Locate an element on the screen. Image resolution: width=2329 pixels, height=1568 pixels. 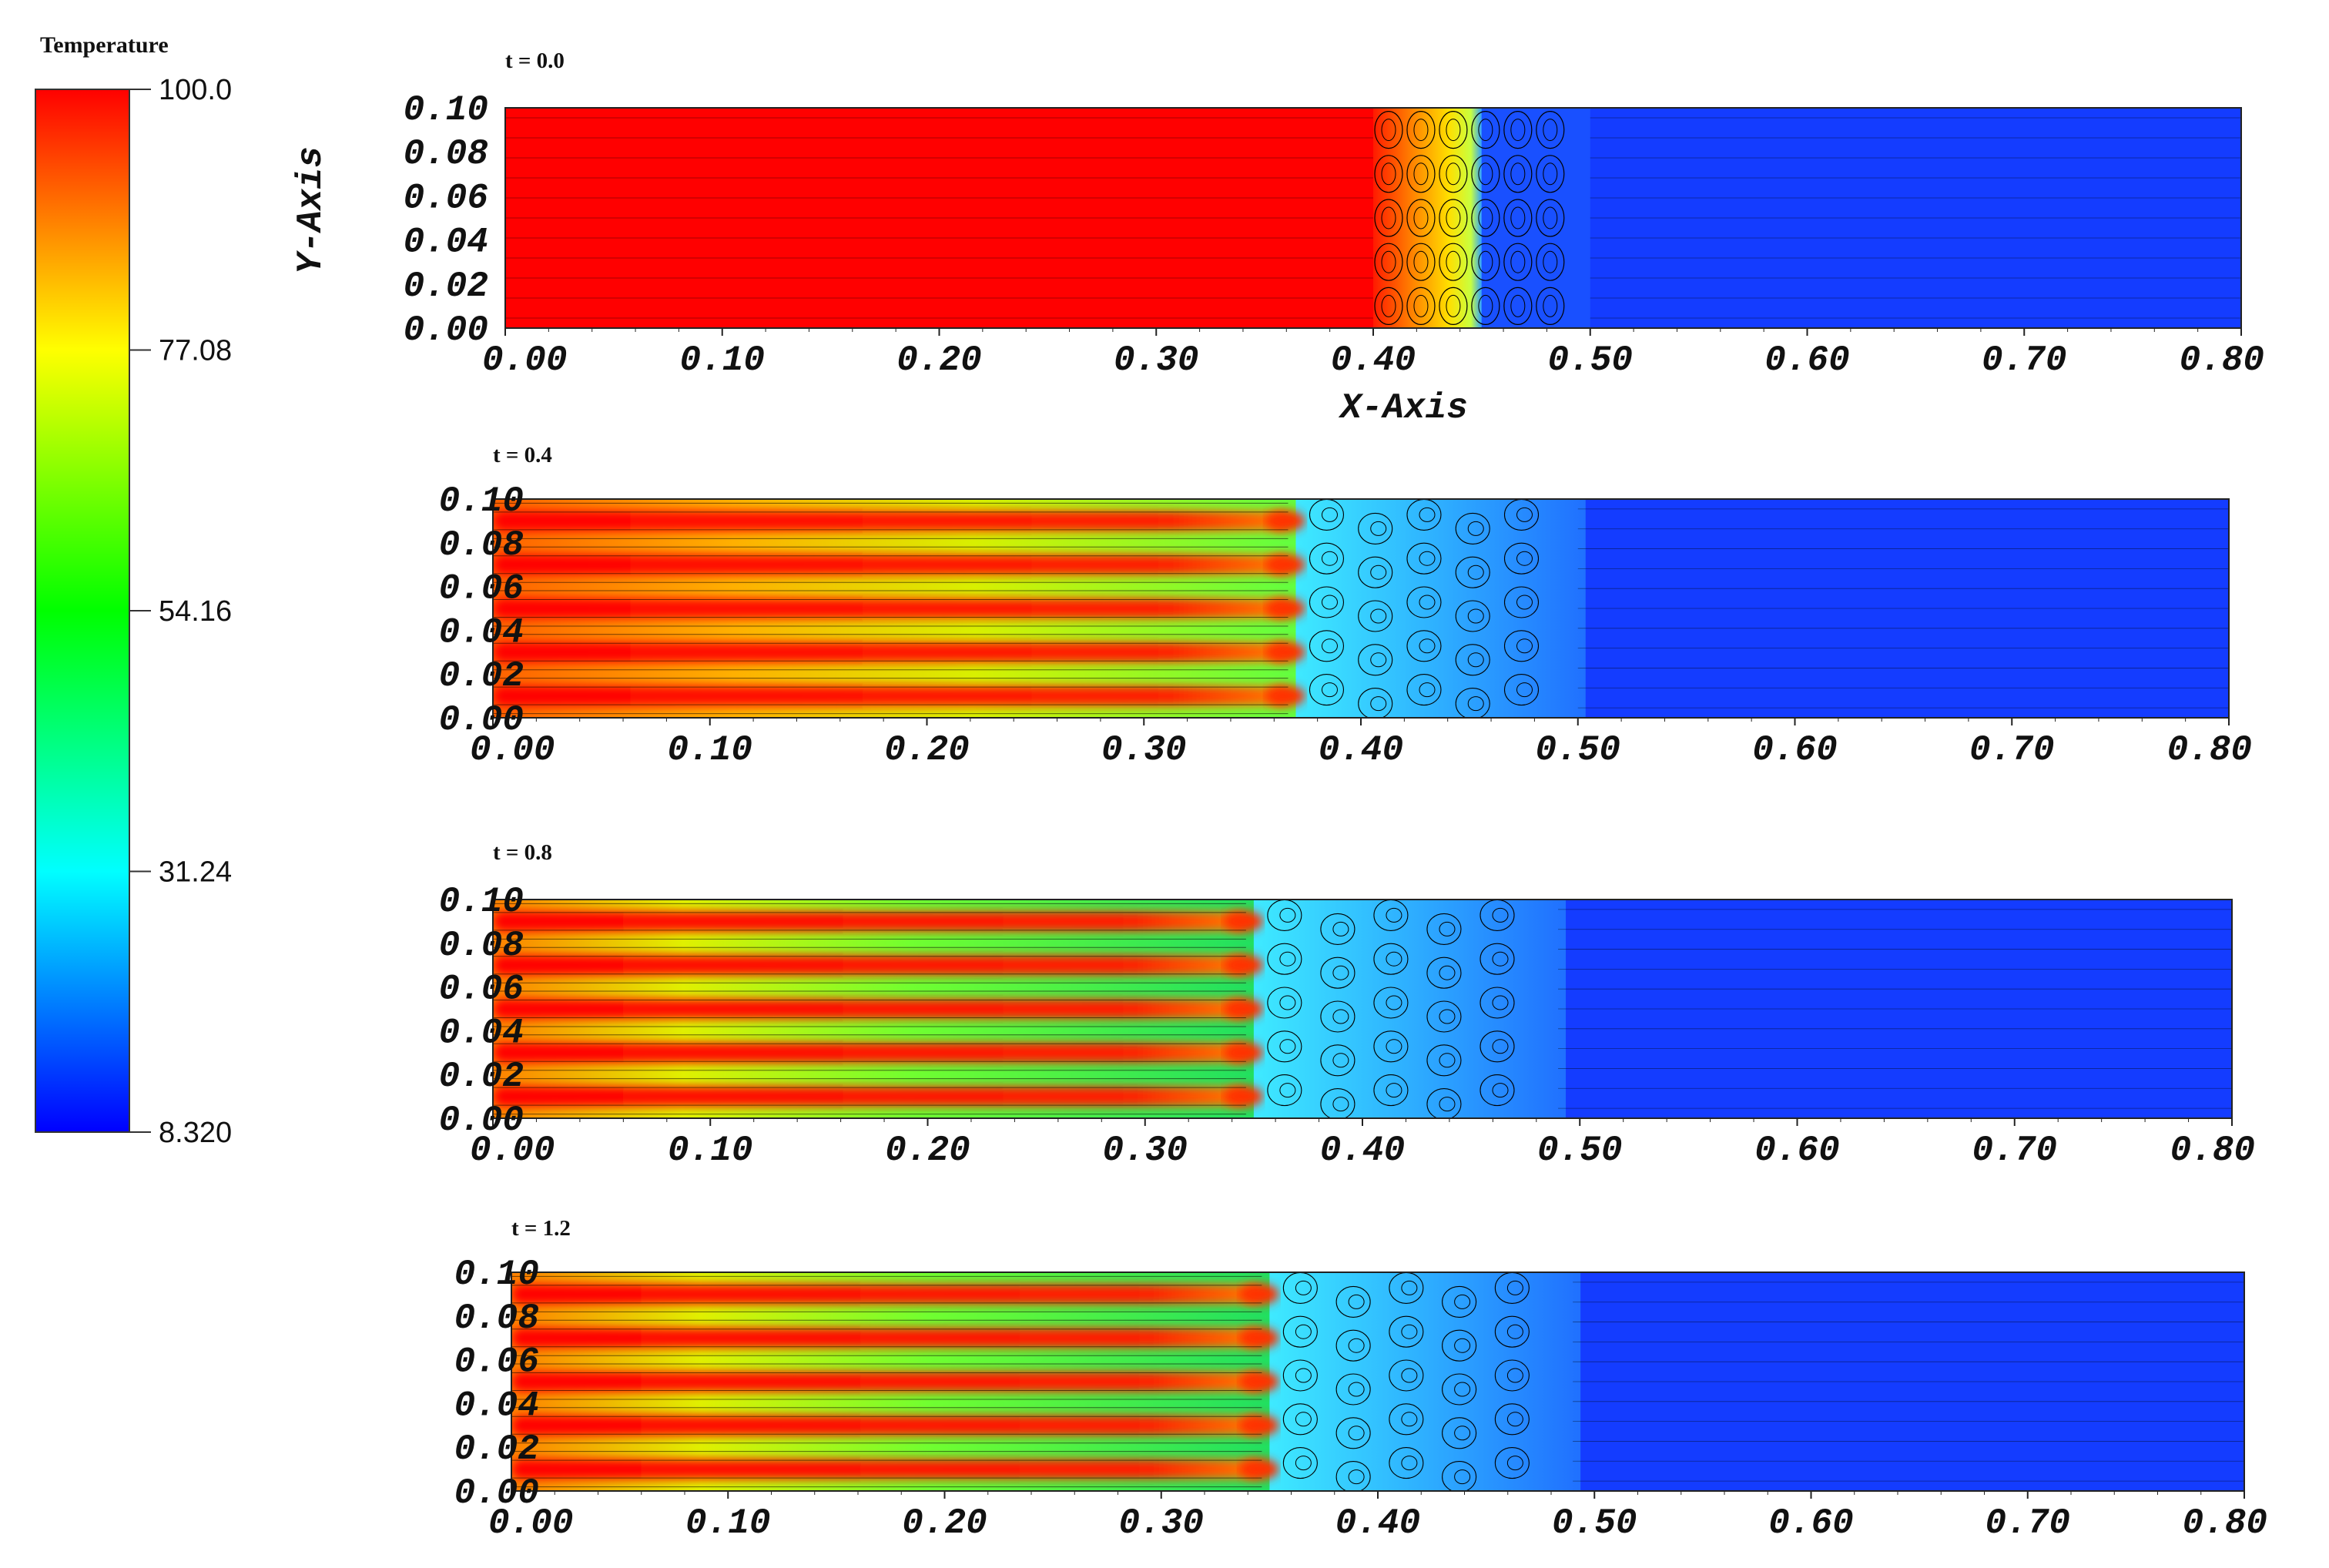
y-tick-label: 0.04 is located at coordinates (496, 1406).